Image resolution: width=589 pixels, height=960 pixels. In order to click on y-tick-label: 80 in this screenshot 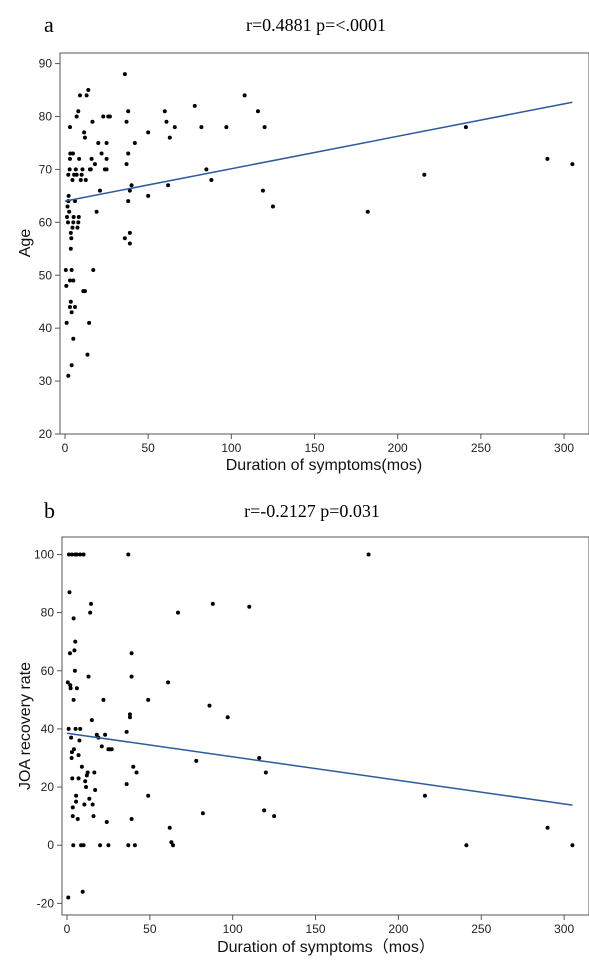, I will do `click(48, 613)`.